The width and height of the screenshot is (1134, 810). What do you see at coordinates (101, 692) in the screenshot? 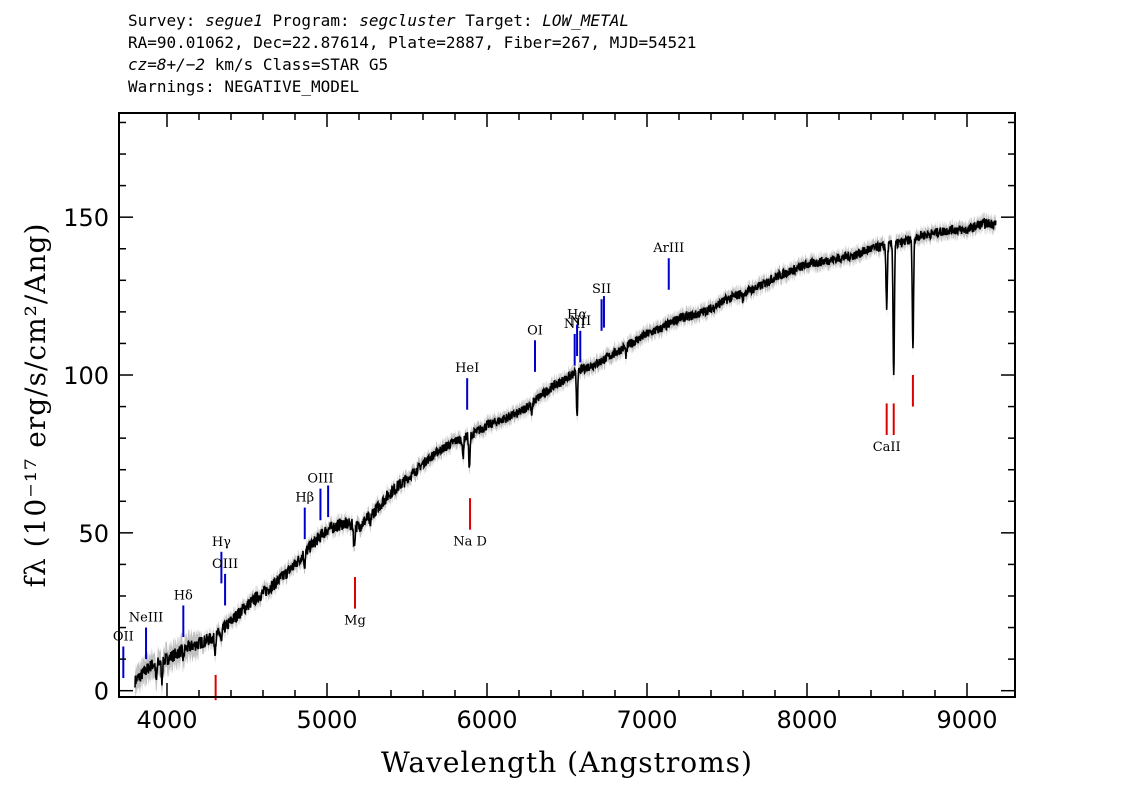
I see `y-tick-label: 0` at bounding box center [101, 692].